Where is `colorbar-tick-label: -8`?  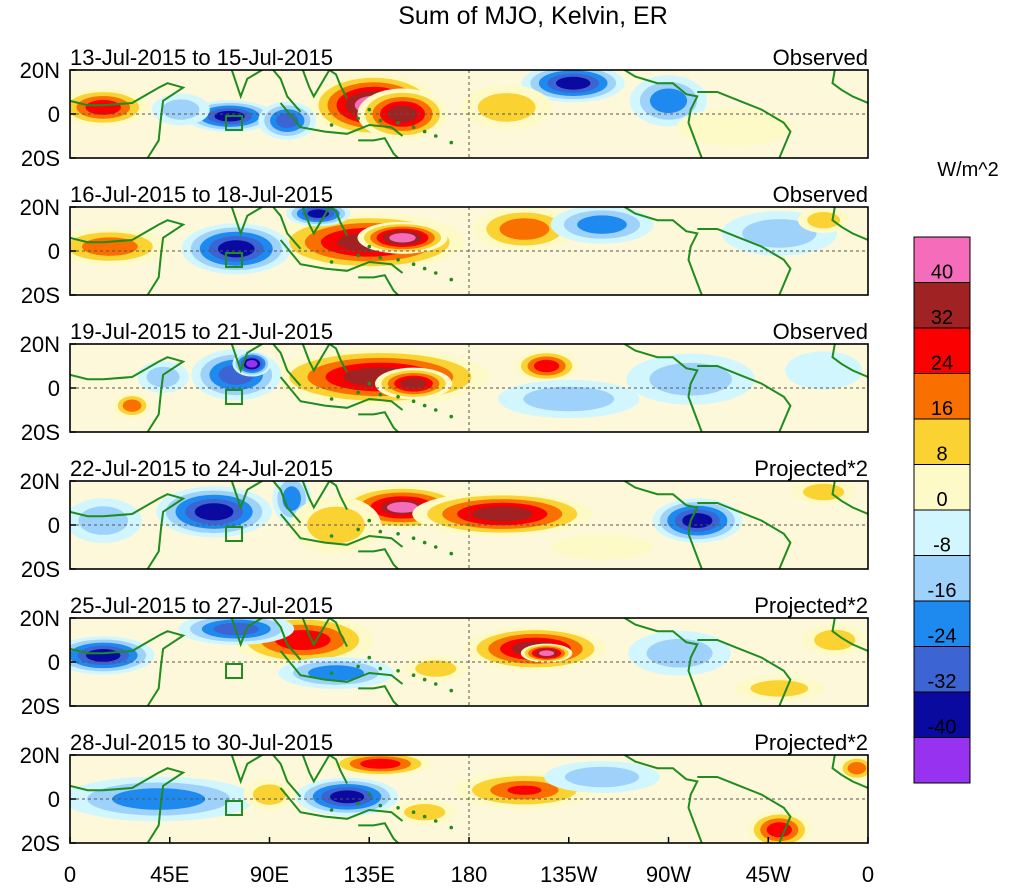 colorbar-tick-label: -8 is located at coordinates (942, 546).